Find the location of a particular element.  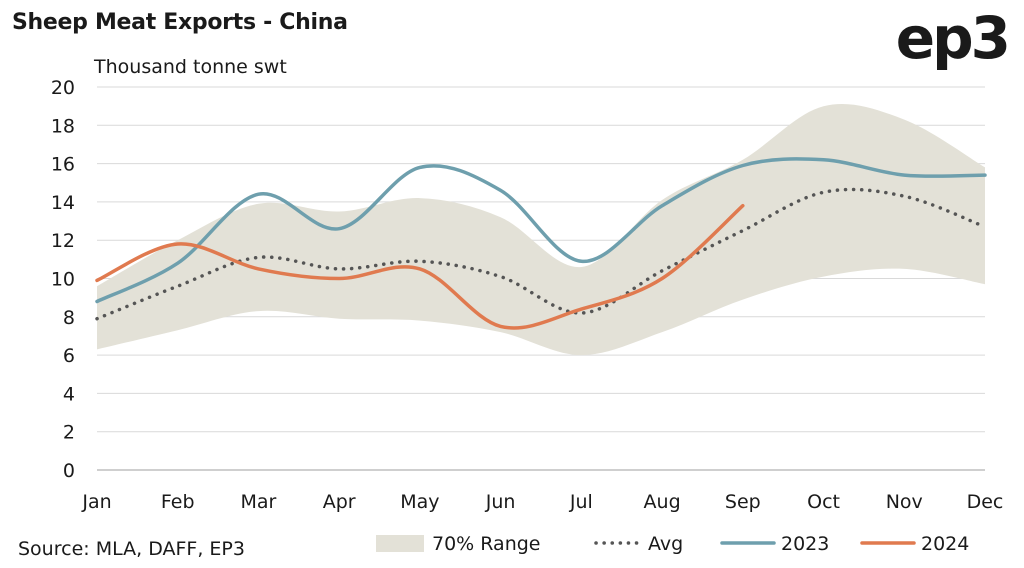

y-tick-label: 16 is located at coordinates (63, 165).